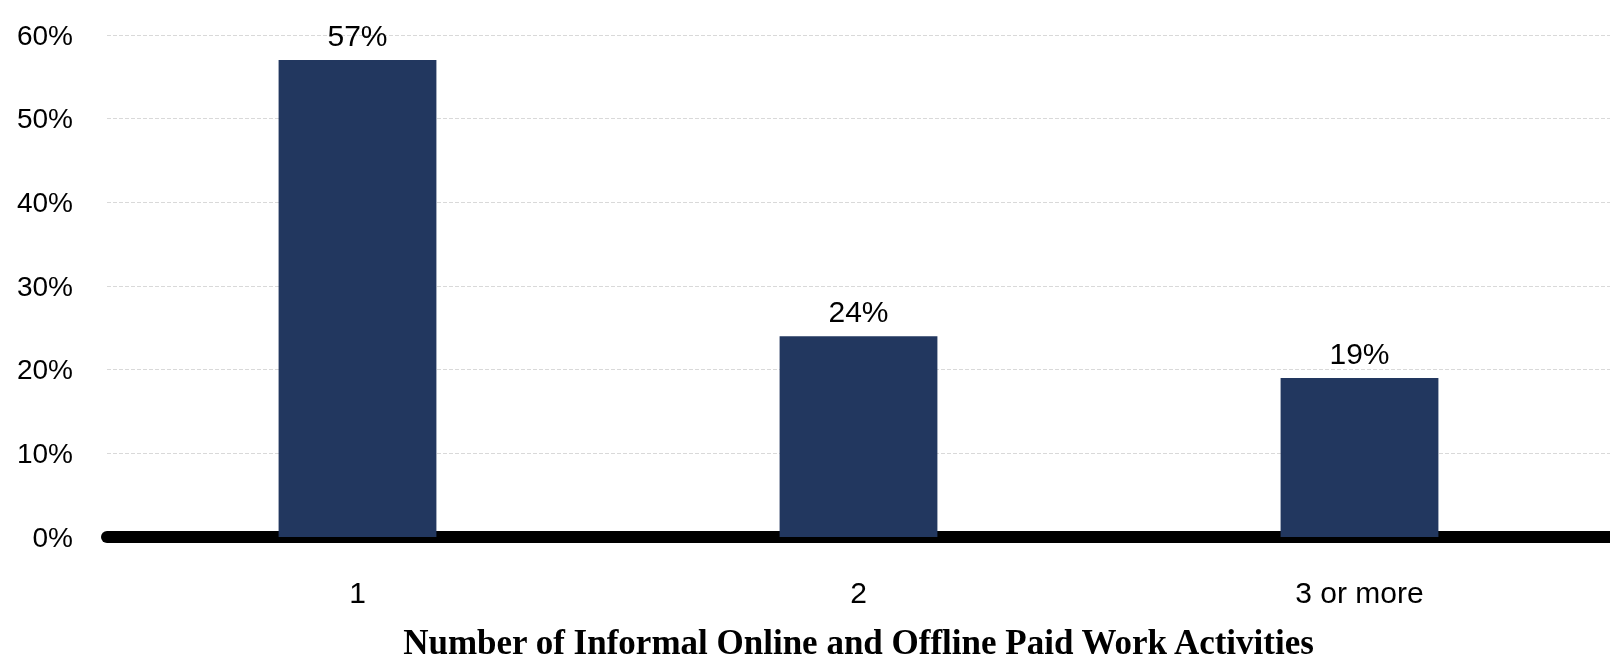 This screenshot has width=1610, height=665. Describe the element at coordinates (357, 592) in the screenshot. I see `x-tick-label: 1` at that location.